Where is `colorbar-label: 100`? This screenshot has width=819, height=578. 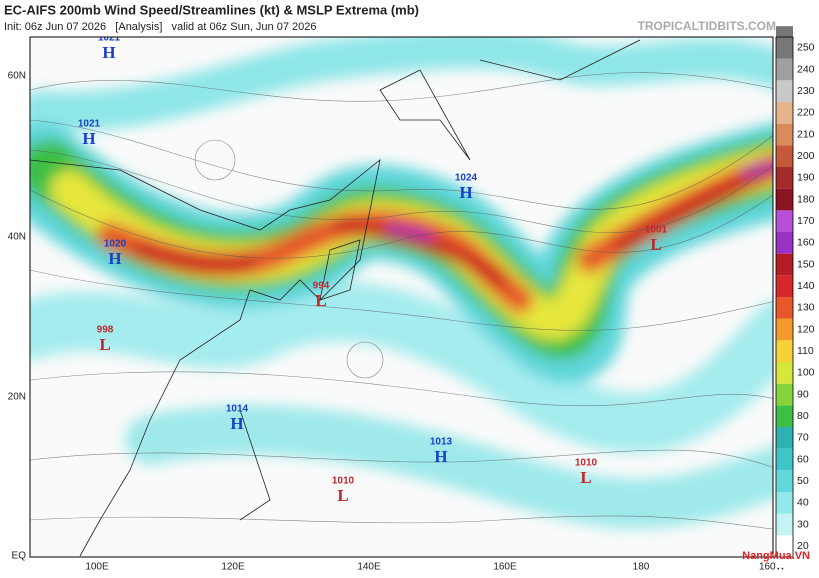
colorbar-label: 100 is located at coordinates (806, 373).